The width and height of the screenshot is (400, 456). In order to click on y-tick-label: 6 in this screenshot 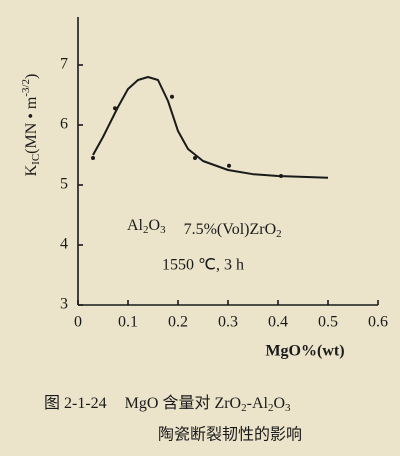, I will do `click(64, 124)`.